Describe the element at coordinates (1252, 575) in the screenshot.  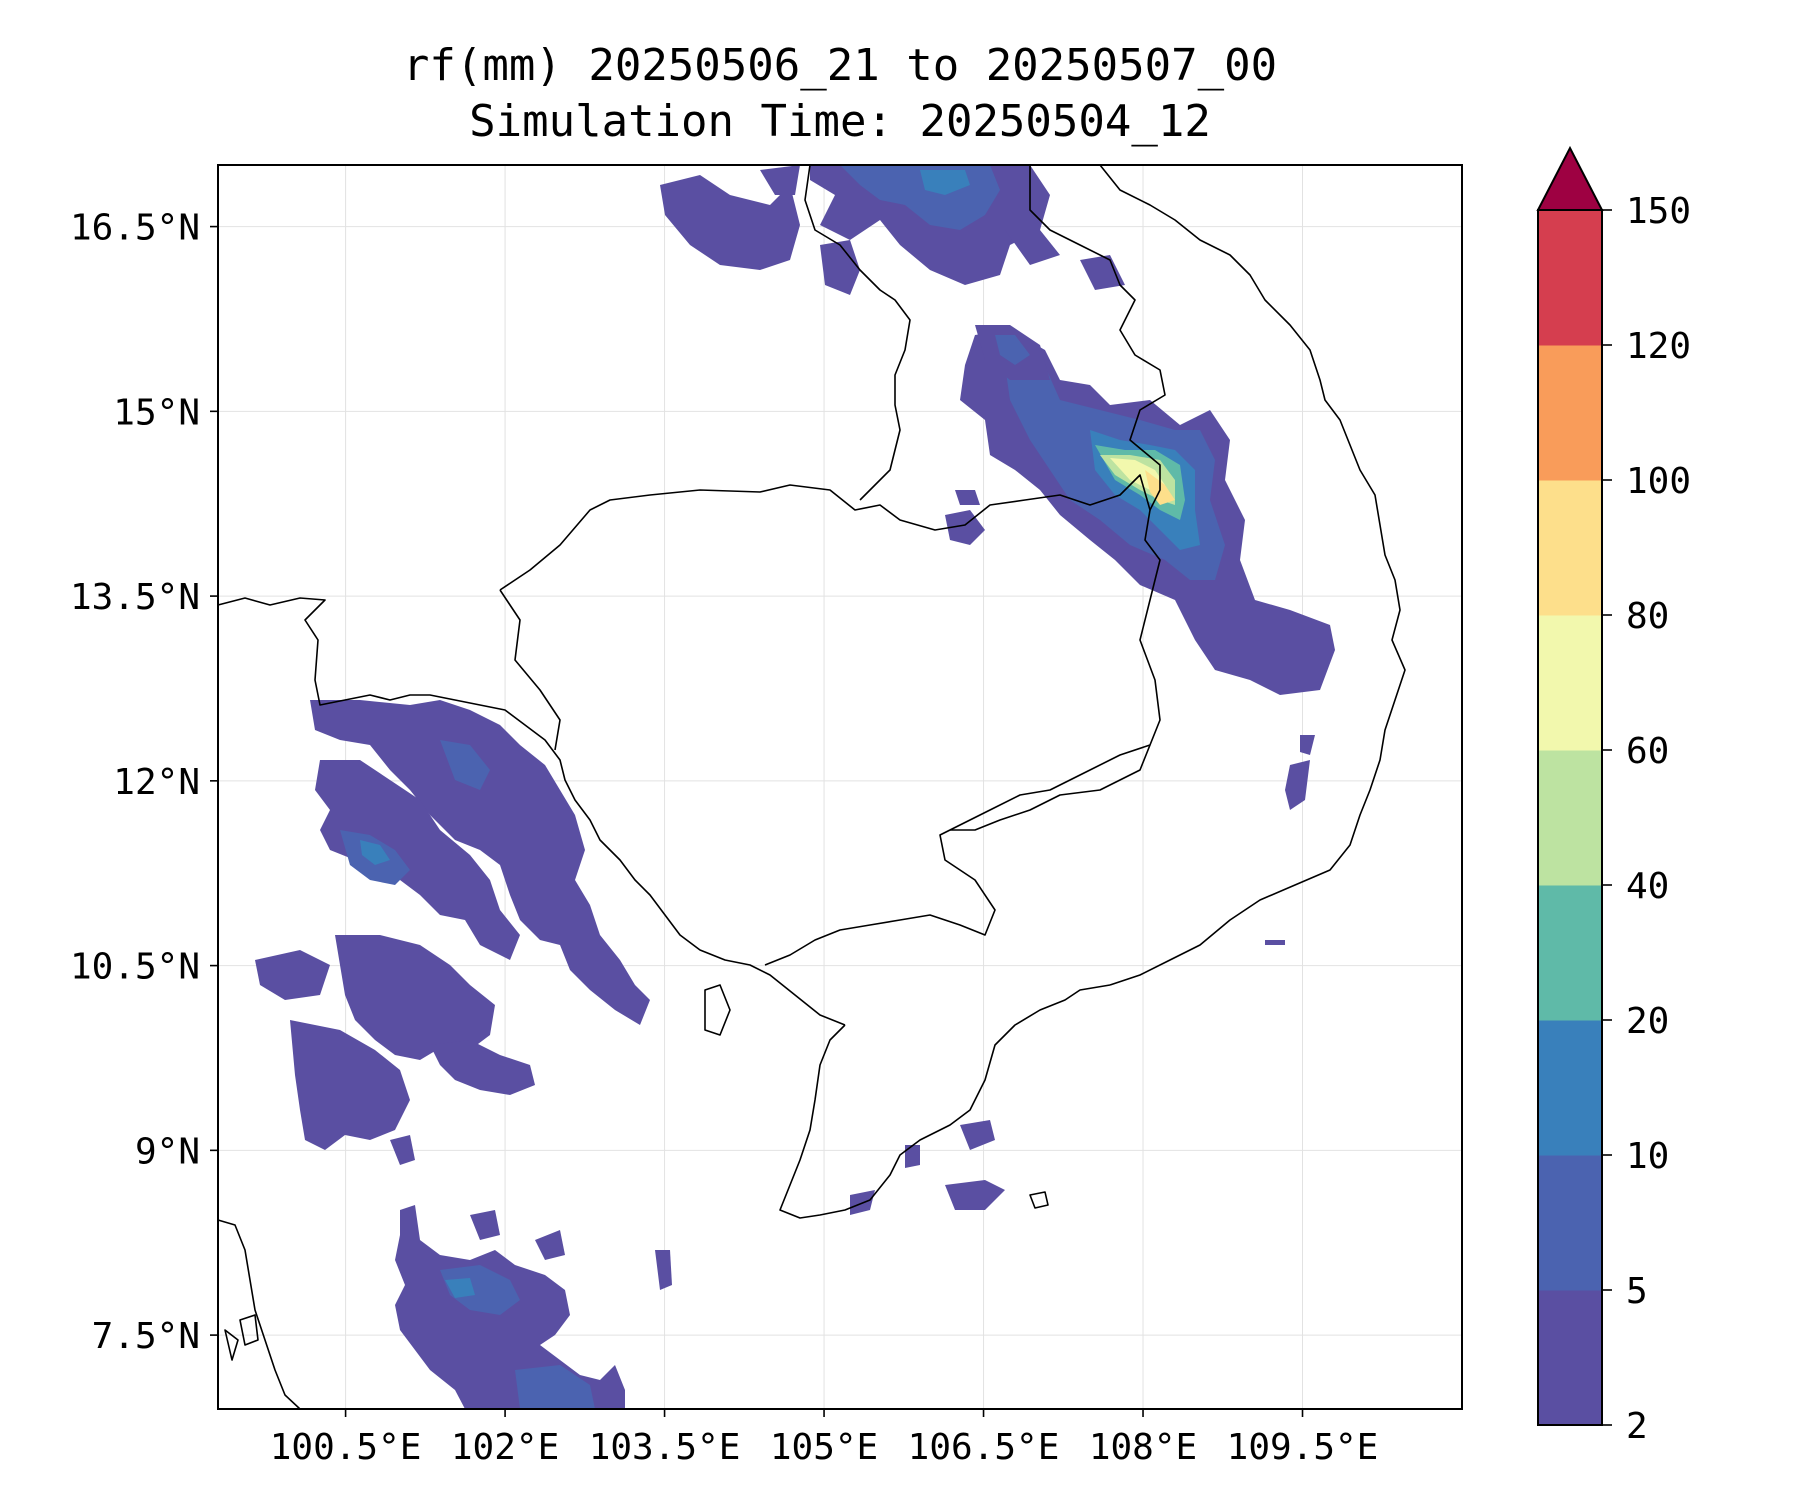
I see `coastline-indochina-east` at that location.